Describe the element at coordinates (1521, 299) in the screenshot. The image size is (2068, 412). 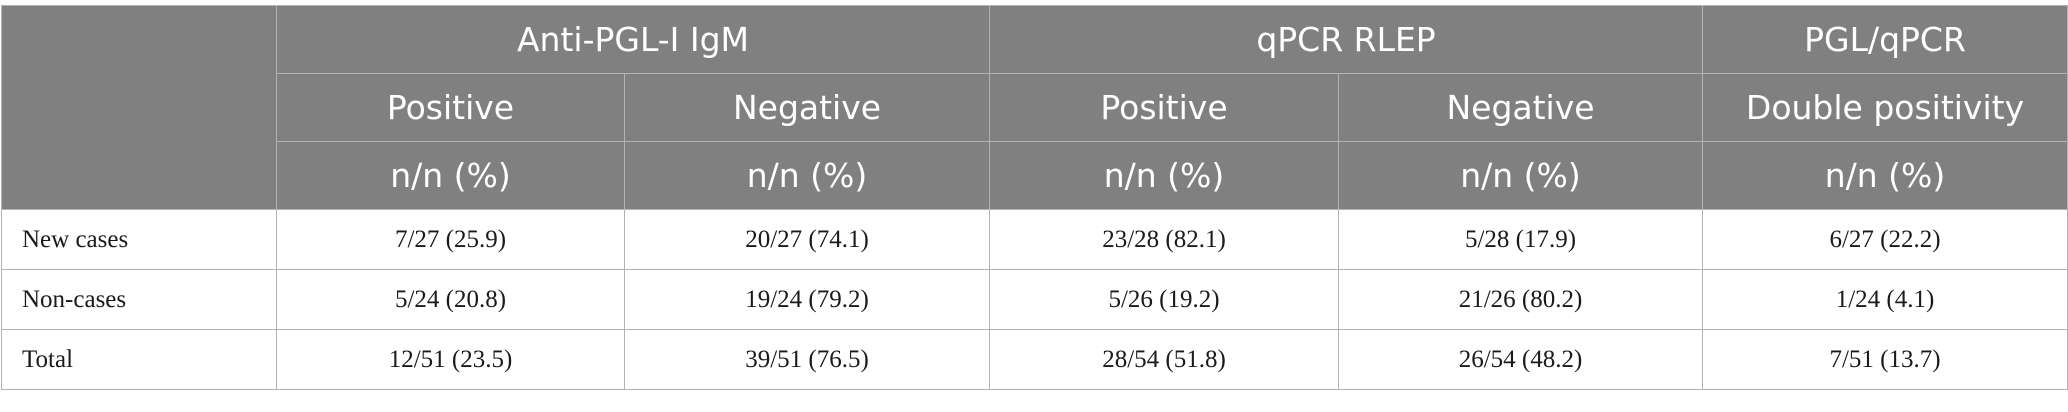
I see `table-cell: 21/26 (80.2)` at that location.